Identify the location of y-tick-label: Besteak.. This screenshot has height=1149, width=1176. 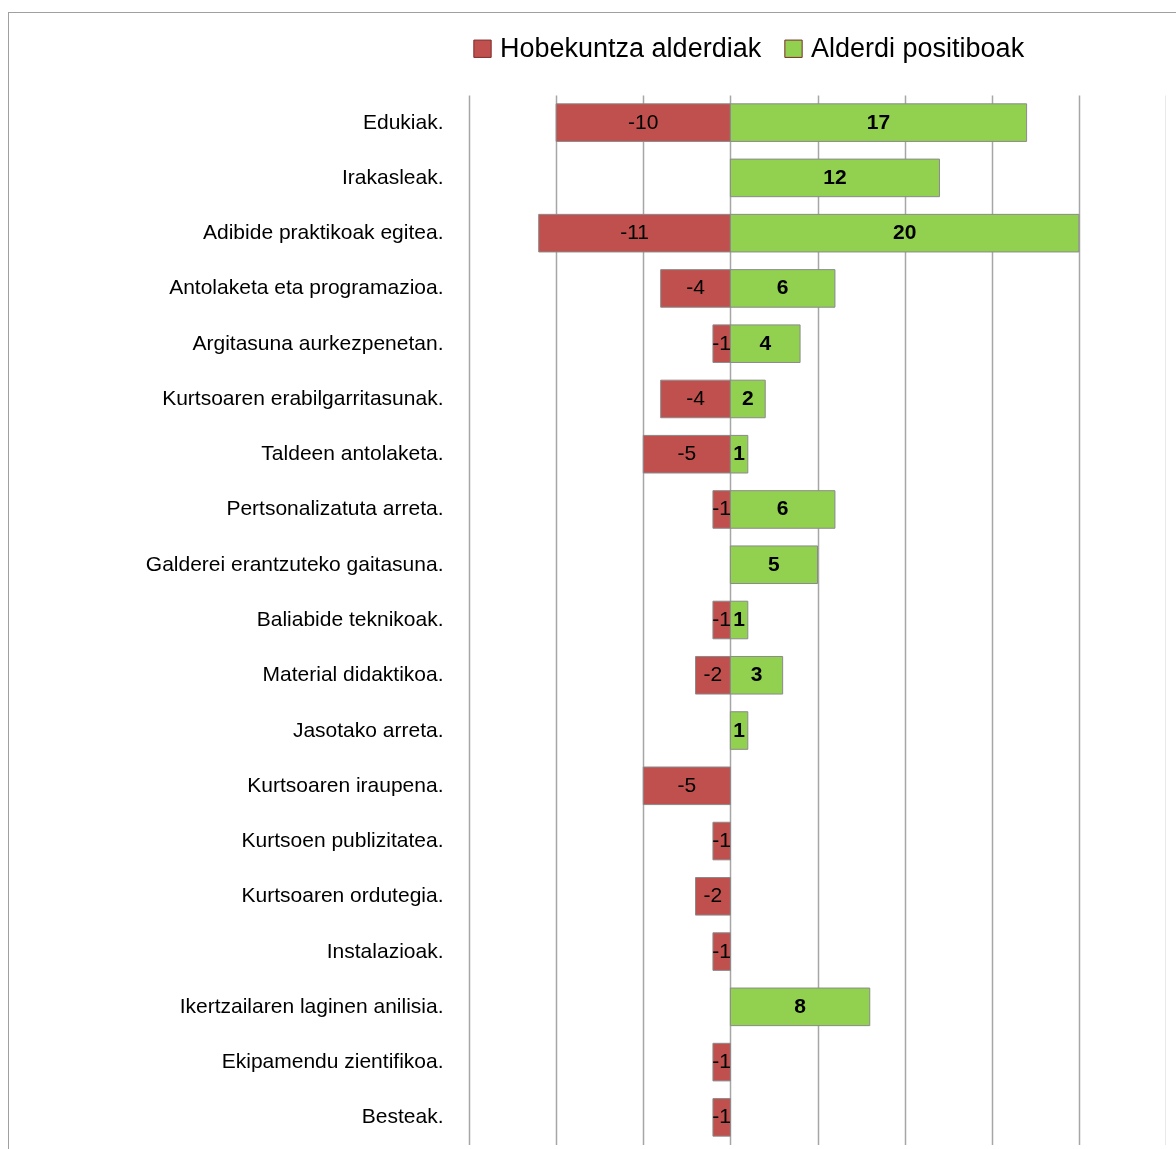
(402, 1116).